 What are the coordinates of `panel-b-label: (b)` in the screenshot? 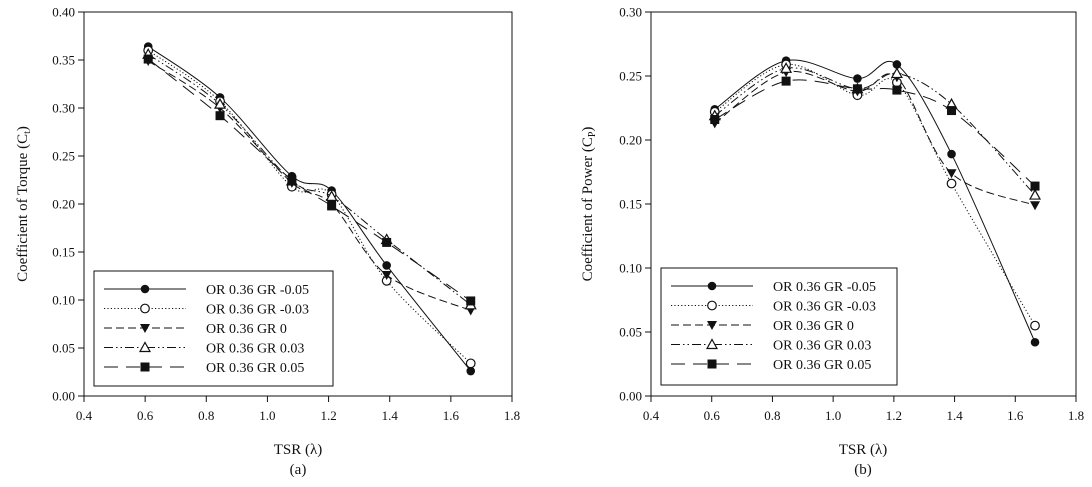 It's located at (863, 470).